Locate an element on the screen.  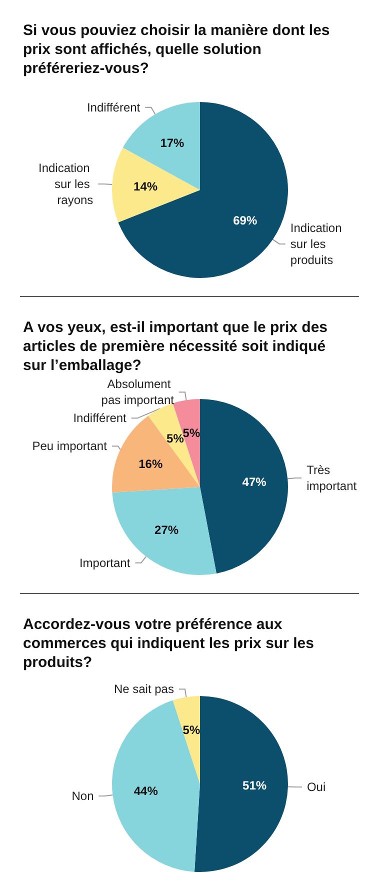
chart-title: A vos yeux, est-il important que le prix des articles de première nécessité soit indiqué sur l’emballage? is located at coordinates (177, 346).